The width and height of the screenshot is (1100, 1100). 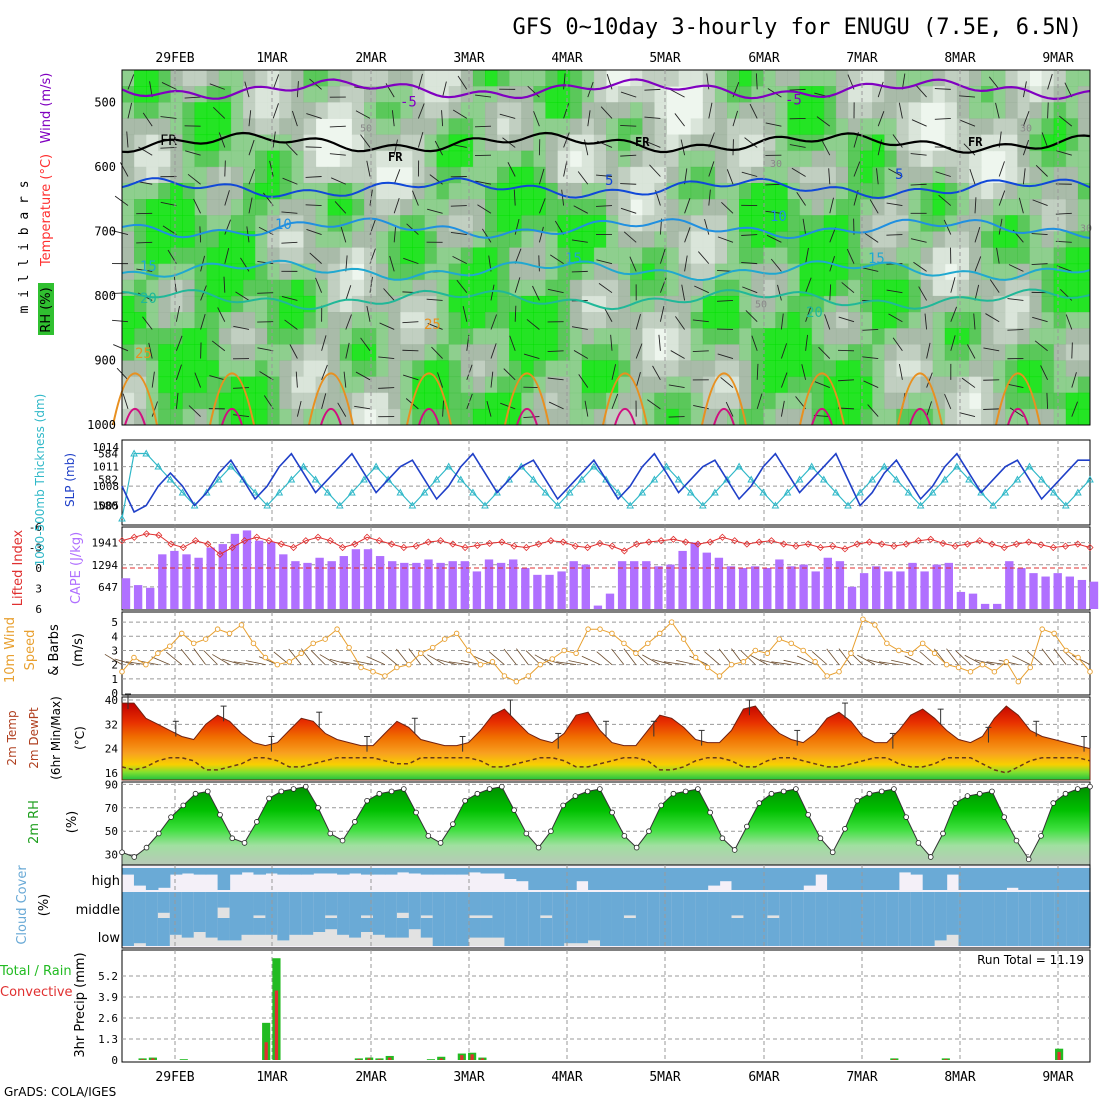 I want to click on rh-tick: 90, so click(x=111, y=784).